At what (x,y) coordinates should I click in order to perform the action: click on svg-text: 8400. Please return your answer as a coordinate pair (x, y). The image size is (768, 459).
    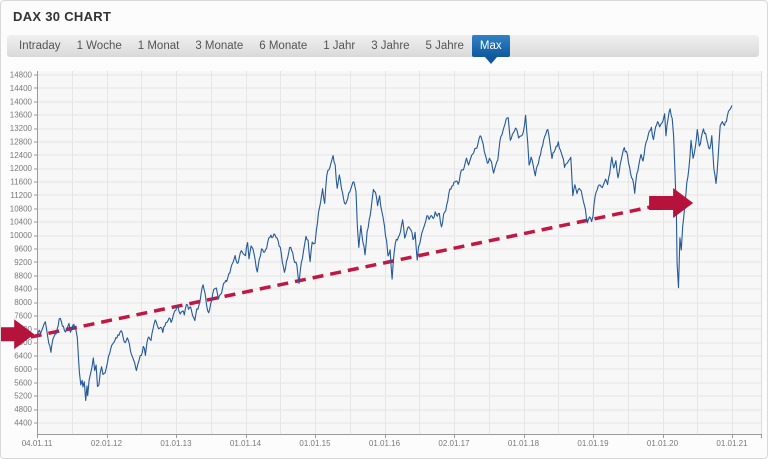
    Looking at the image, I should click on (23, 289).